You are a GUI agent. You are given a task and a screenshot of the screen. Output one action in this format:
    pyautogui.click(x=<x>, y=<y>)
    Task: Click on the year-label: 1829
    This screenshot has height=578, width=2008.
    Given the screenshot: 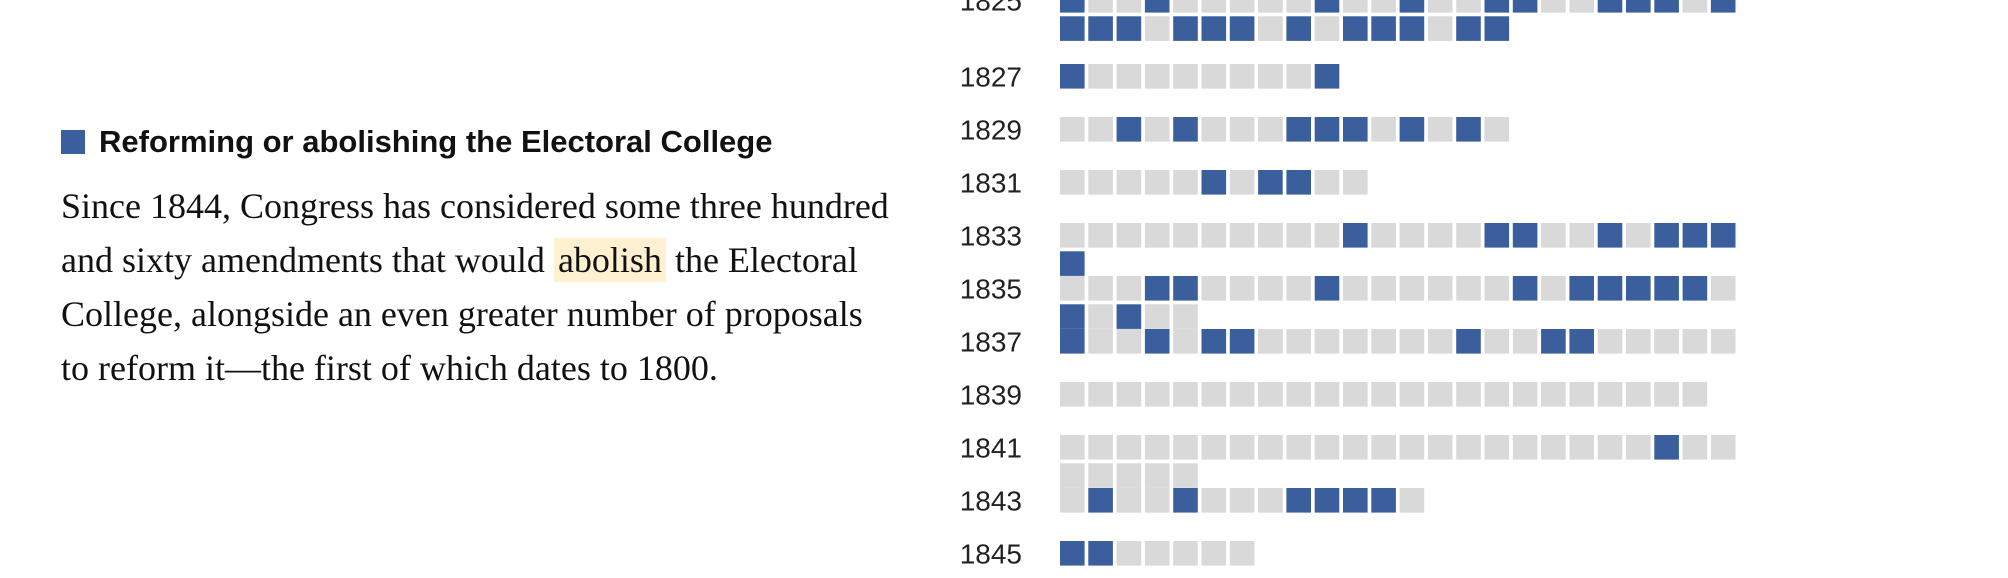 What is the action you would take?
    pyautogui.click(x=991, y=129)
    